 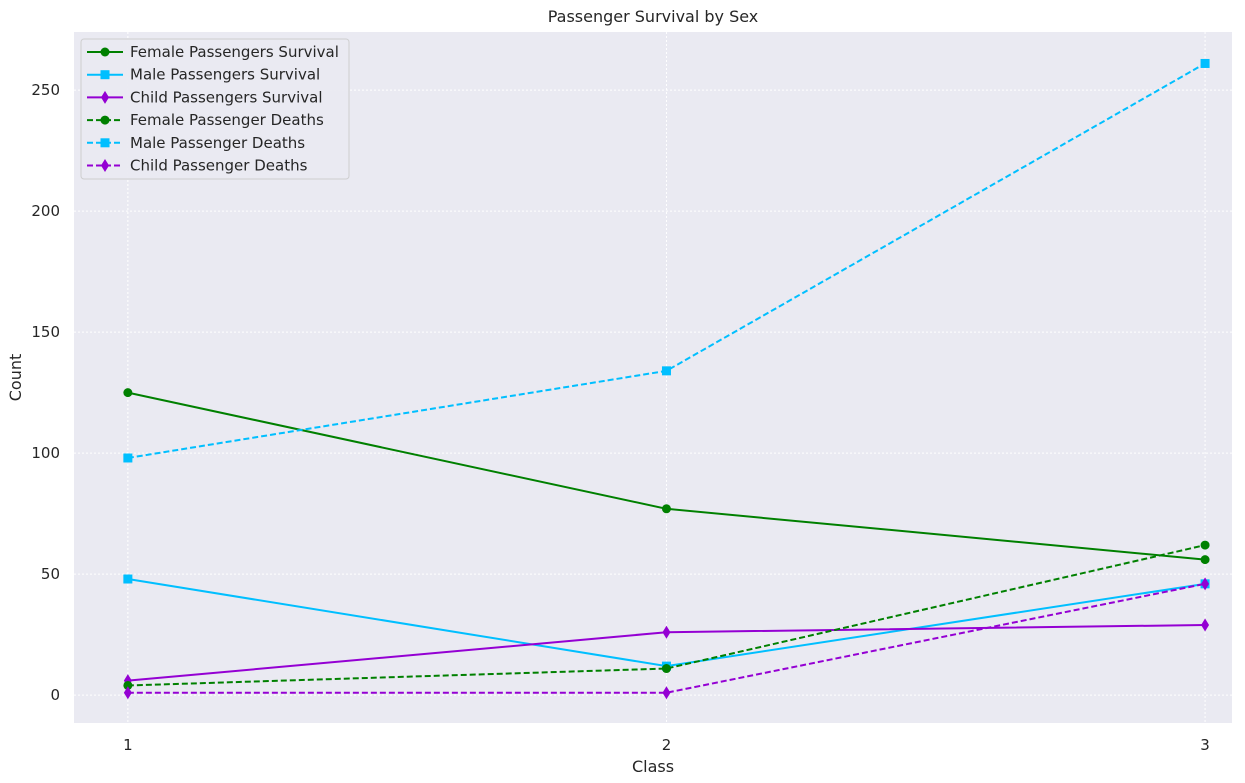 I want to click on legend-item: Male Passengers Survival, so click(x=203, y=75).